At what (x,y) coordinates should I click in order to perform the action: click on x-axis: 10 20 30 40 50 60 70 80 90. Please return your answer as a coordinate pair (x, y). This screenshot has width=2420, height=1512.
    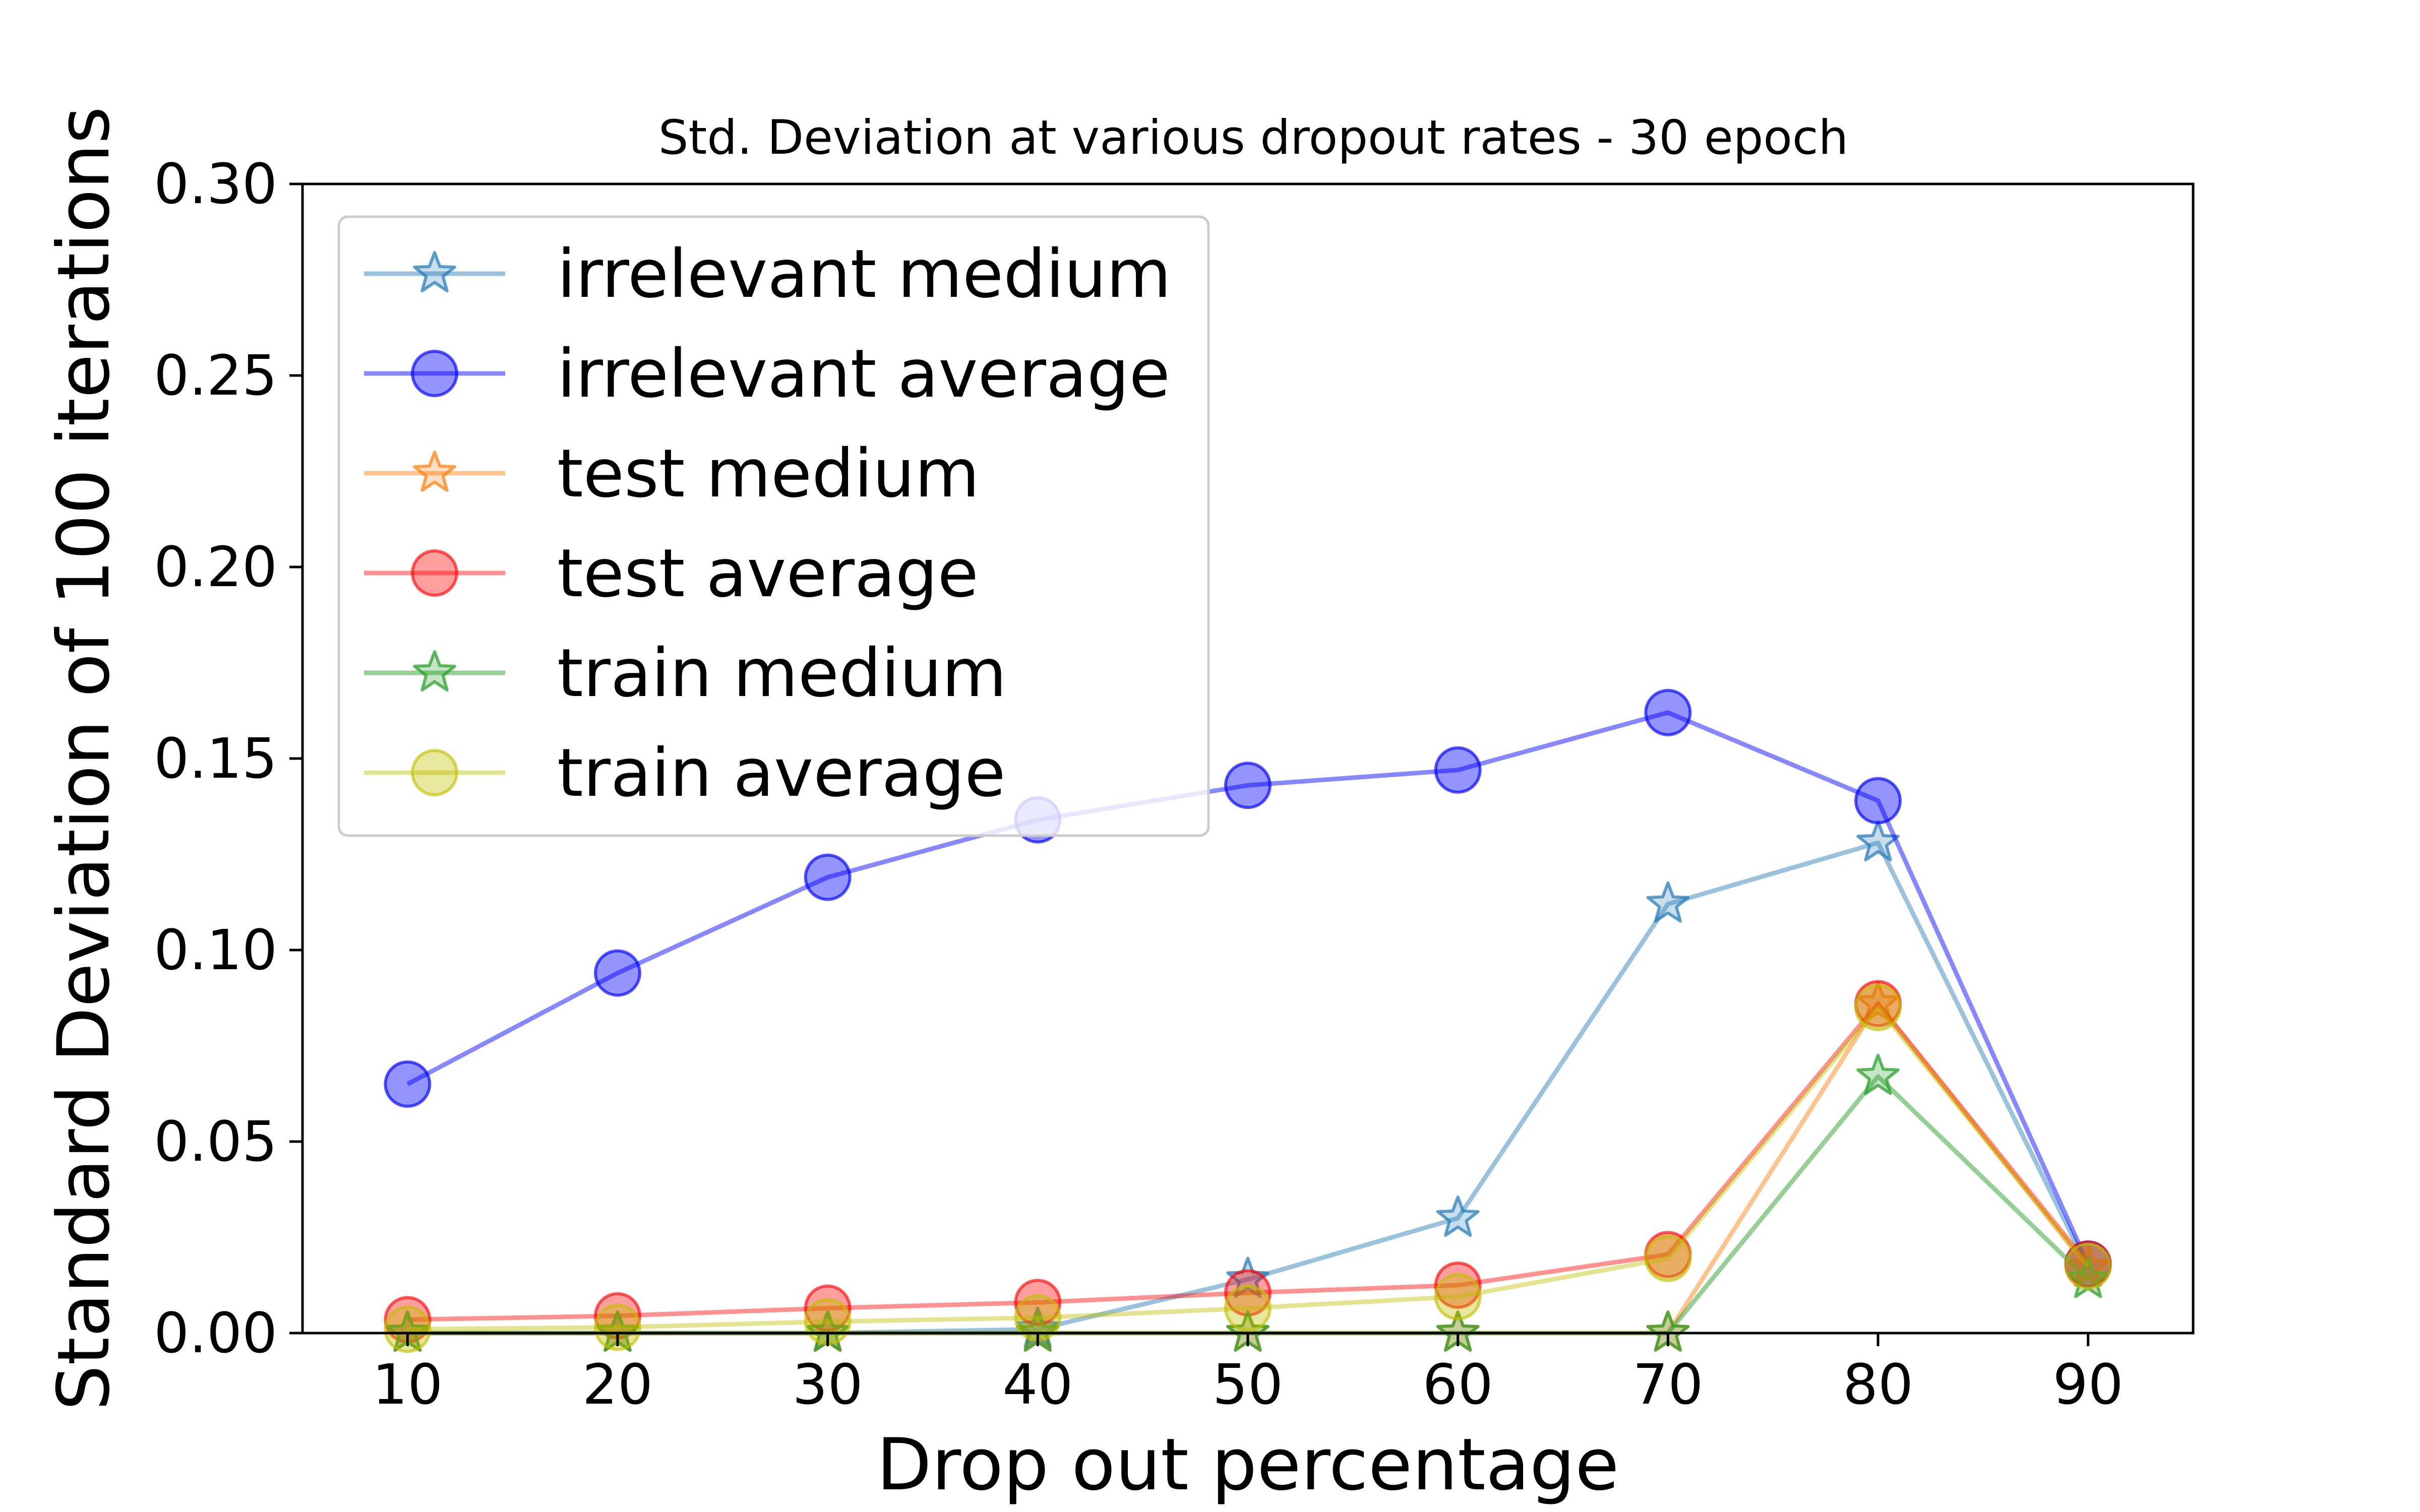
    Looking at the image, I should click on (1248, 1375).